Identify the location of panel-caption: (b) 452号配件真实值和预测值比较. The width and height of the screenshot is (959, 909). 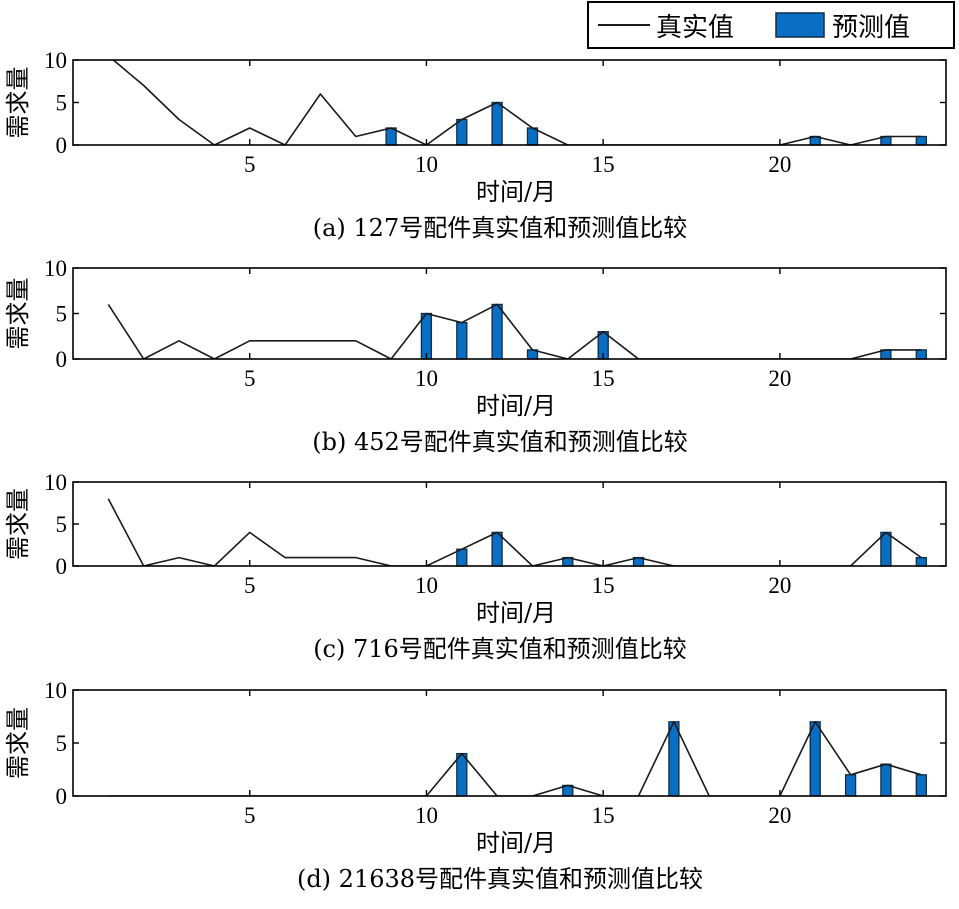
(500, 442).